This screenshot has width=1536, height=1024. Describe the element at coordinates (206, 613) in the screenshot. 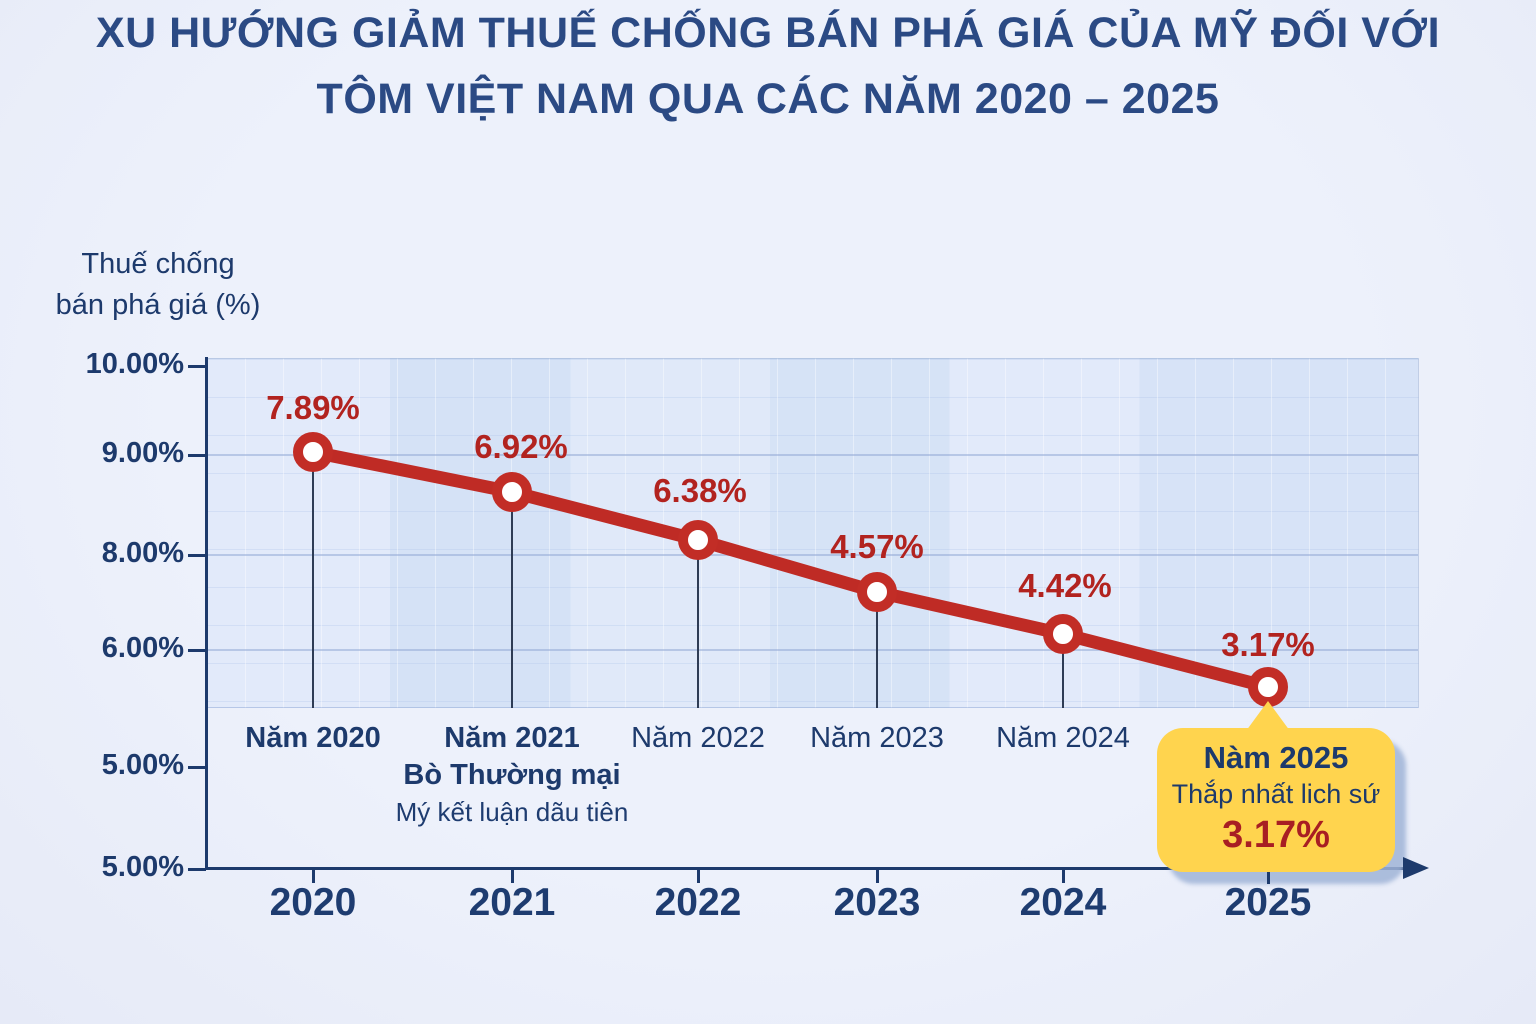

I see `y-axis-line` at that location.